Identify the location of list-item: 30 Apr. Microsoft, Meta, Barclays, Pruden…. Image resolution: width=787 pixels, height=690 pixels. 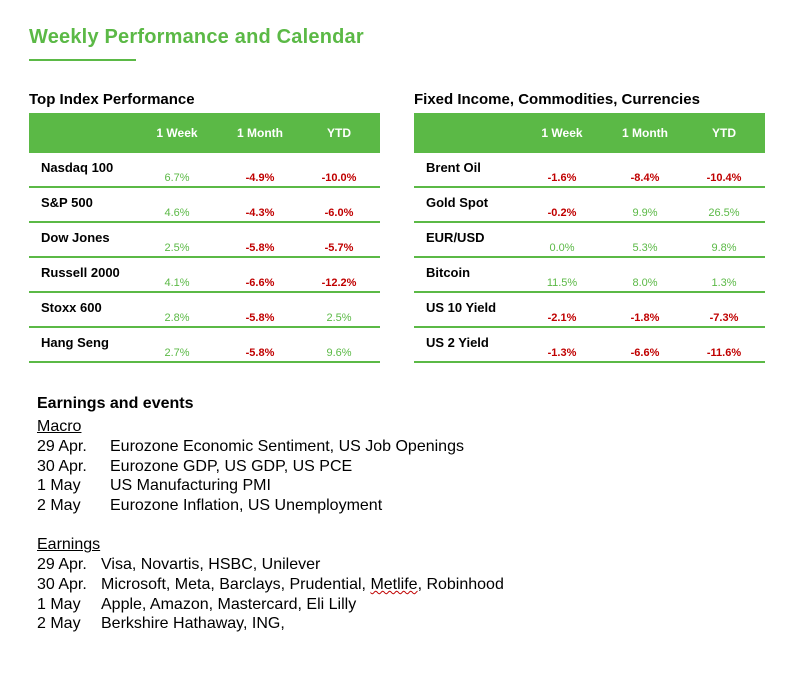
(270, 585).